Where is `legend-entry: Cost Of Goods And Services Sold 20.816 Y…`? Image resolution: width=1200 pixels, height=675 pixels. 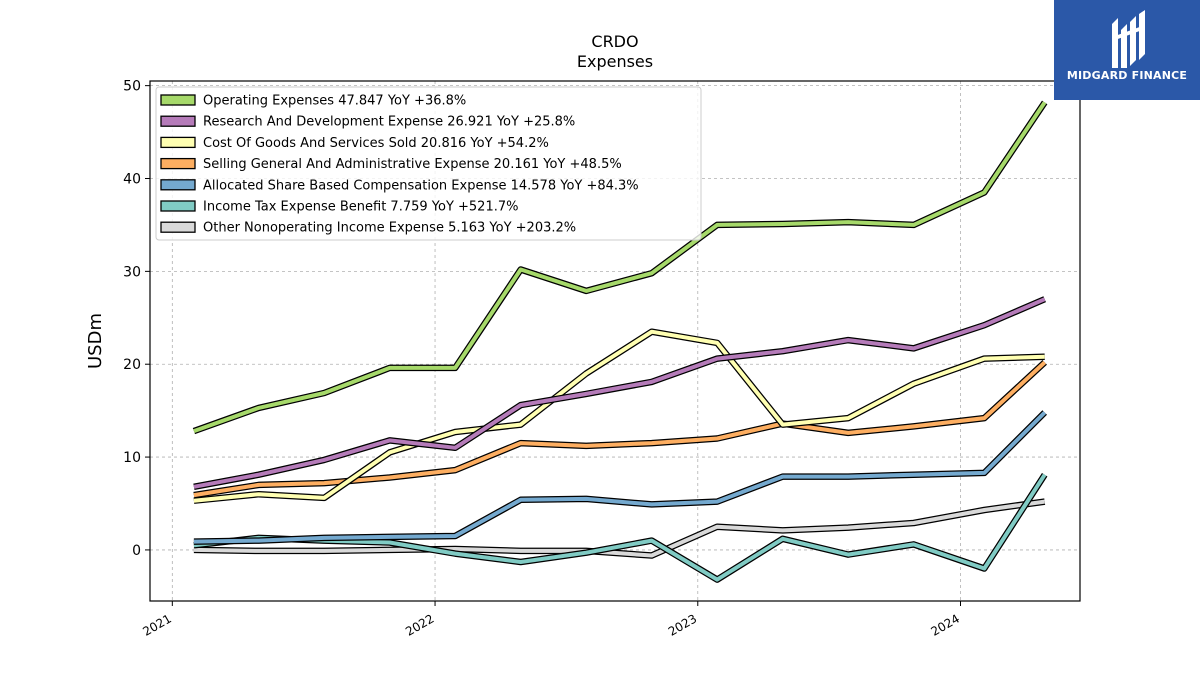 legend-entry: Cost Of Goods And Services Sold 20.816 Y… is located at coordinates (376, 143).